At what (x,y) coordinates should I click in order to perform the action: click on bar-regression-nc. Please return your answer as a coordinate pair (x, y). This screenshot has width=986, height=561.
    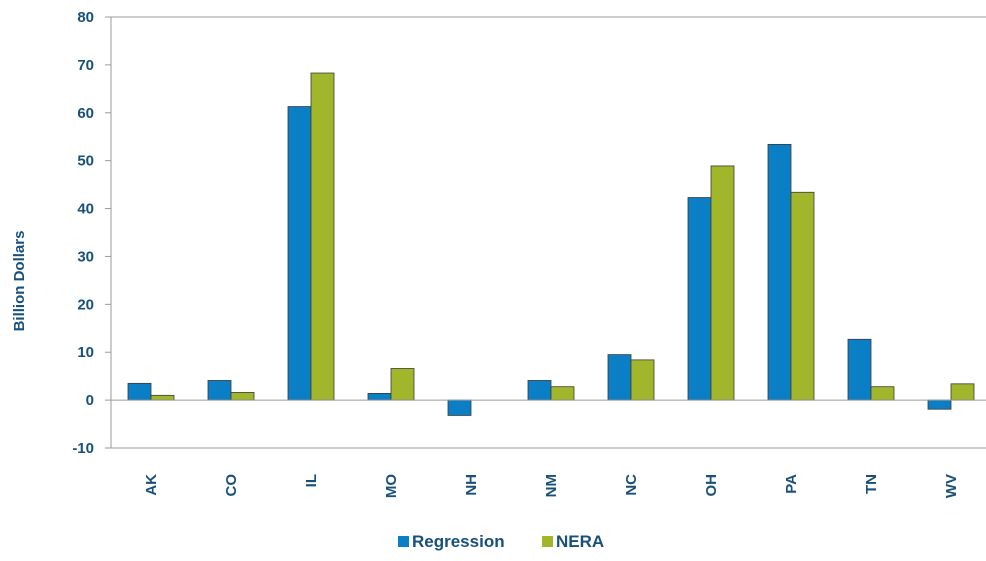
    Looking at the image, I should click on (619, 377).